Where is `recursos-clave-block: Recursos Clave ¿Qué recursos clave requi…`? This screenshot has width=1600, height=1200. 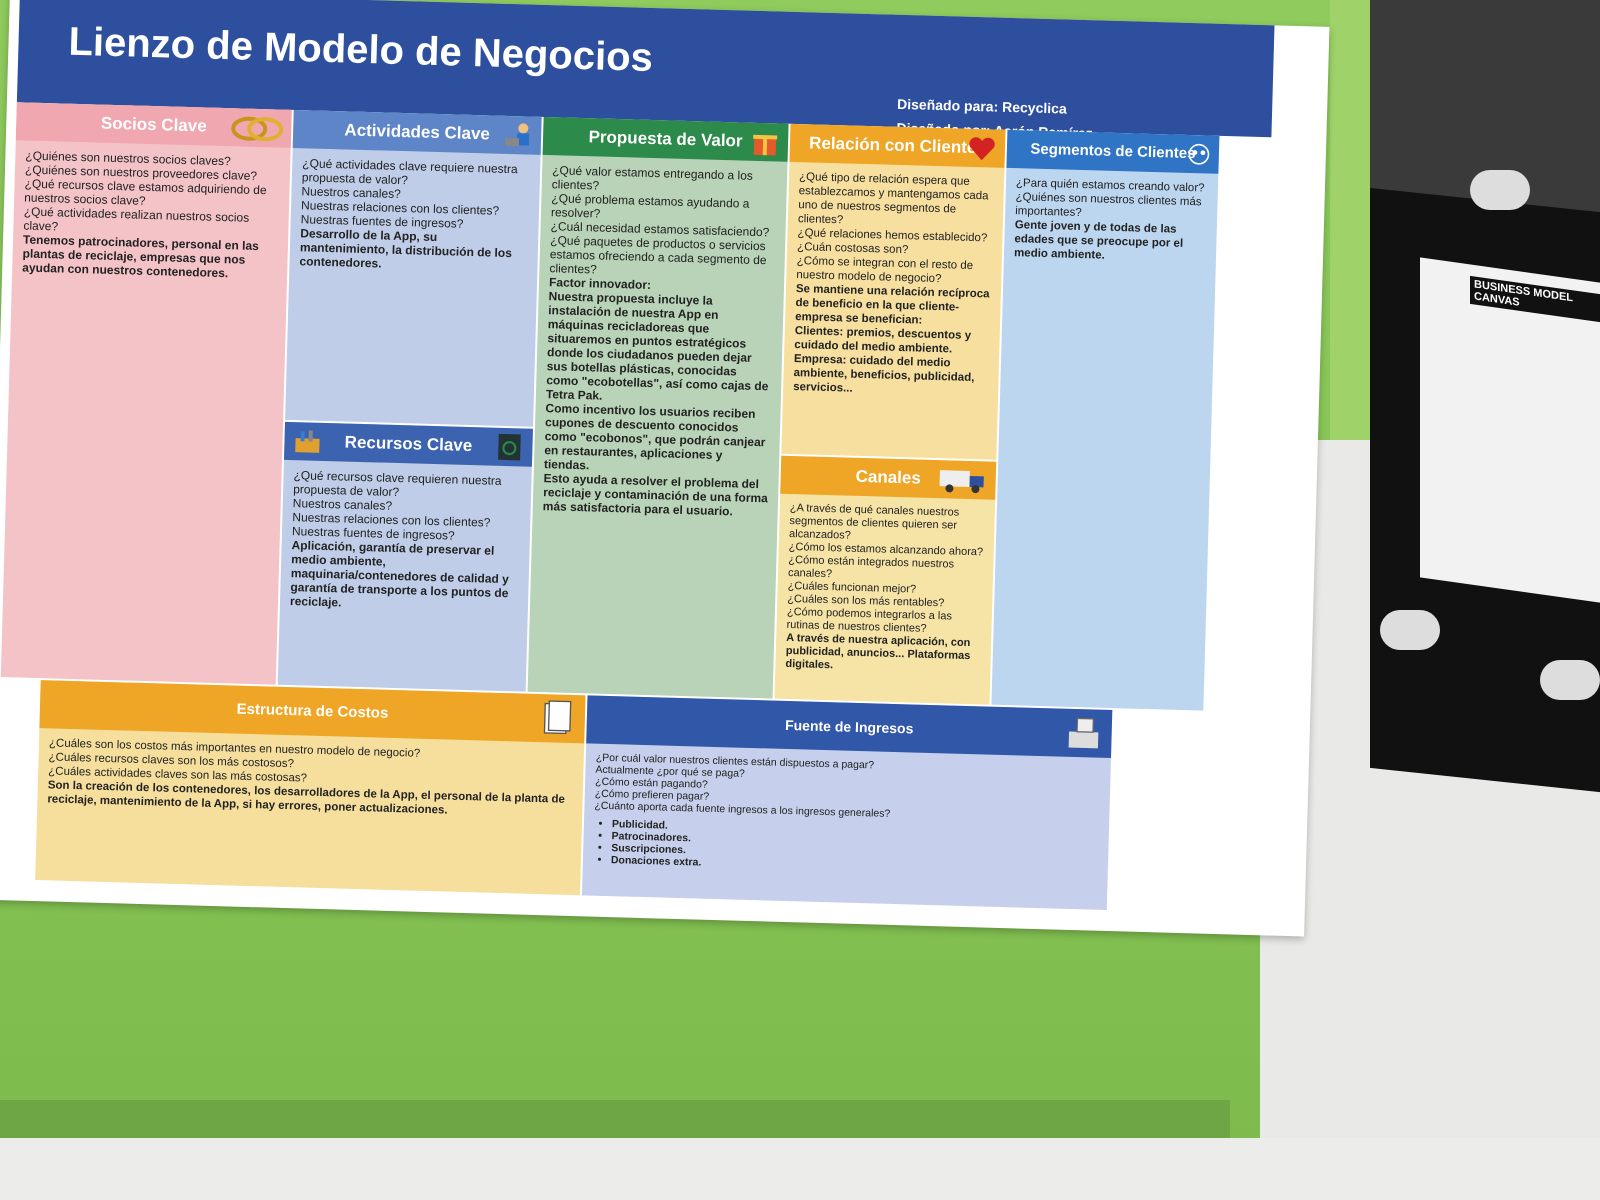 recursos-clave-block: Recursos Clave ¿Qué recursos clave requi… is located at coordinates (405, 556).